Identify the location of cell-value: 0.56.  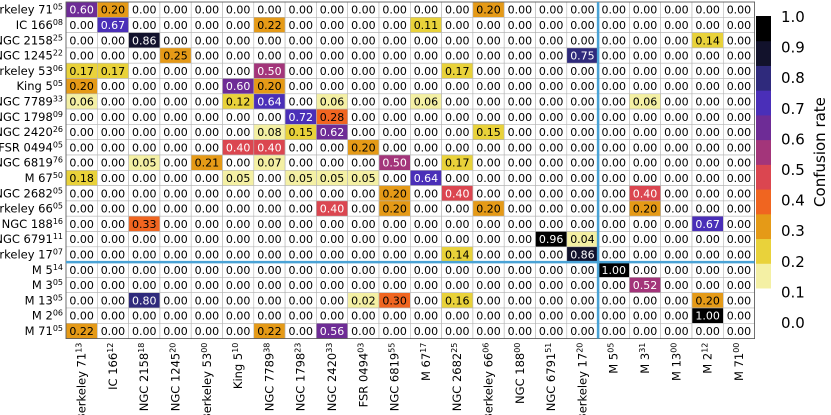
(332, 331).